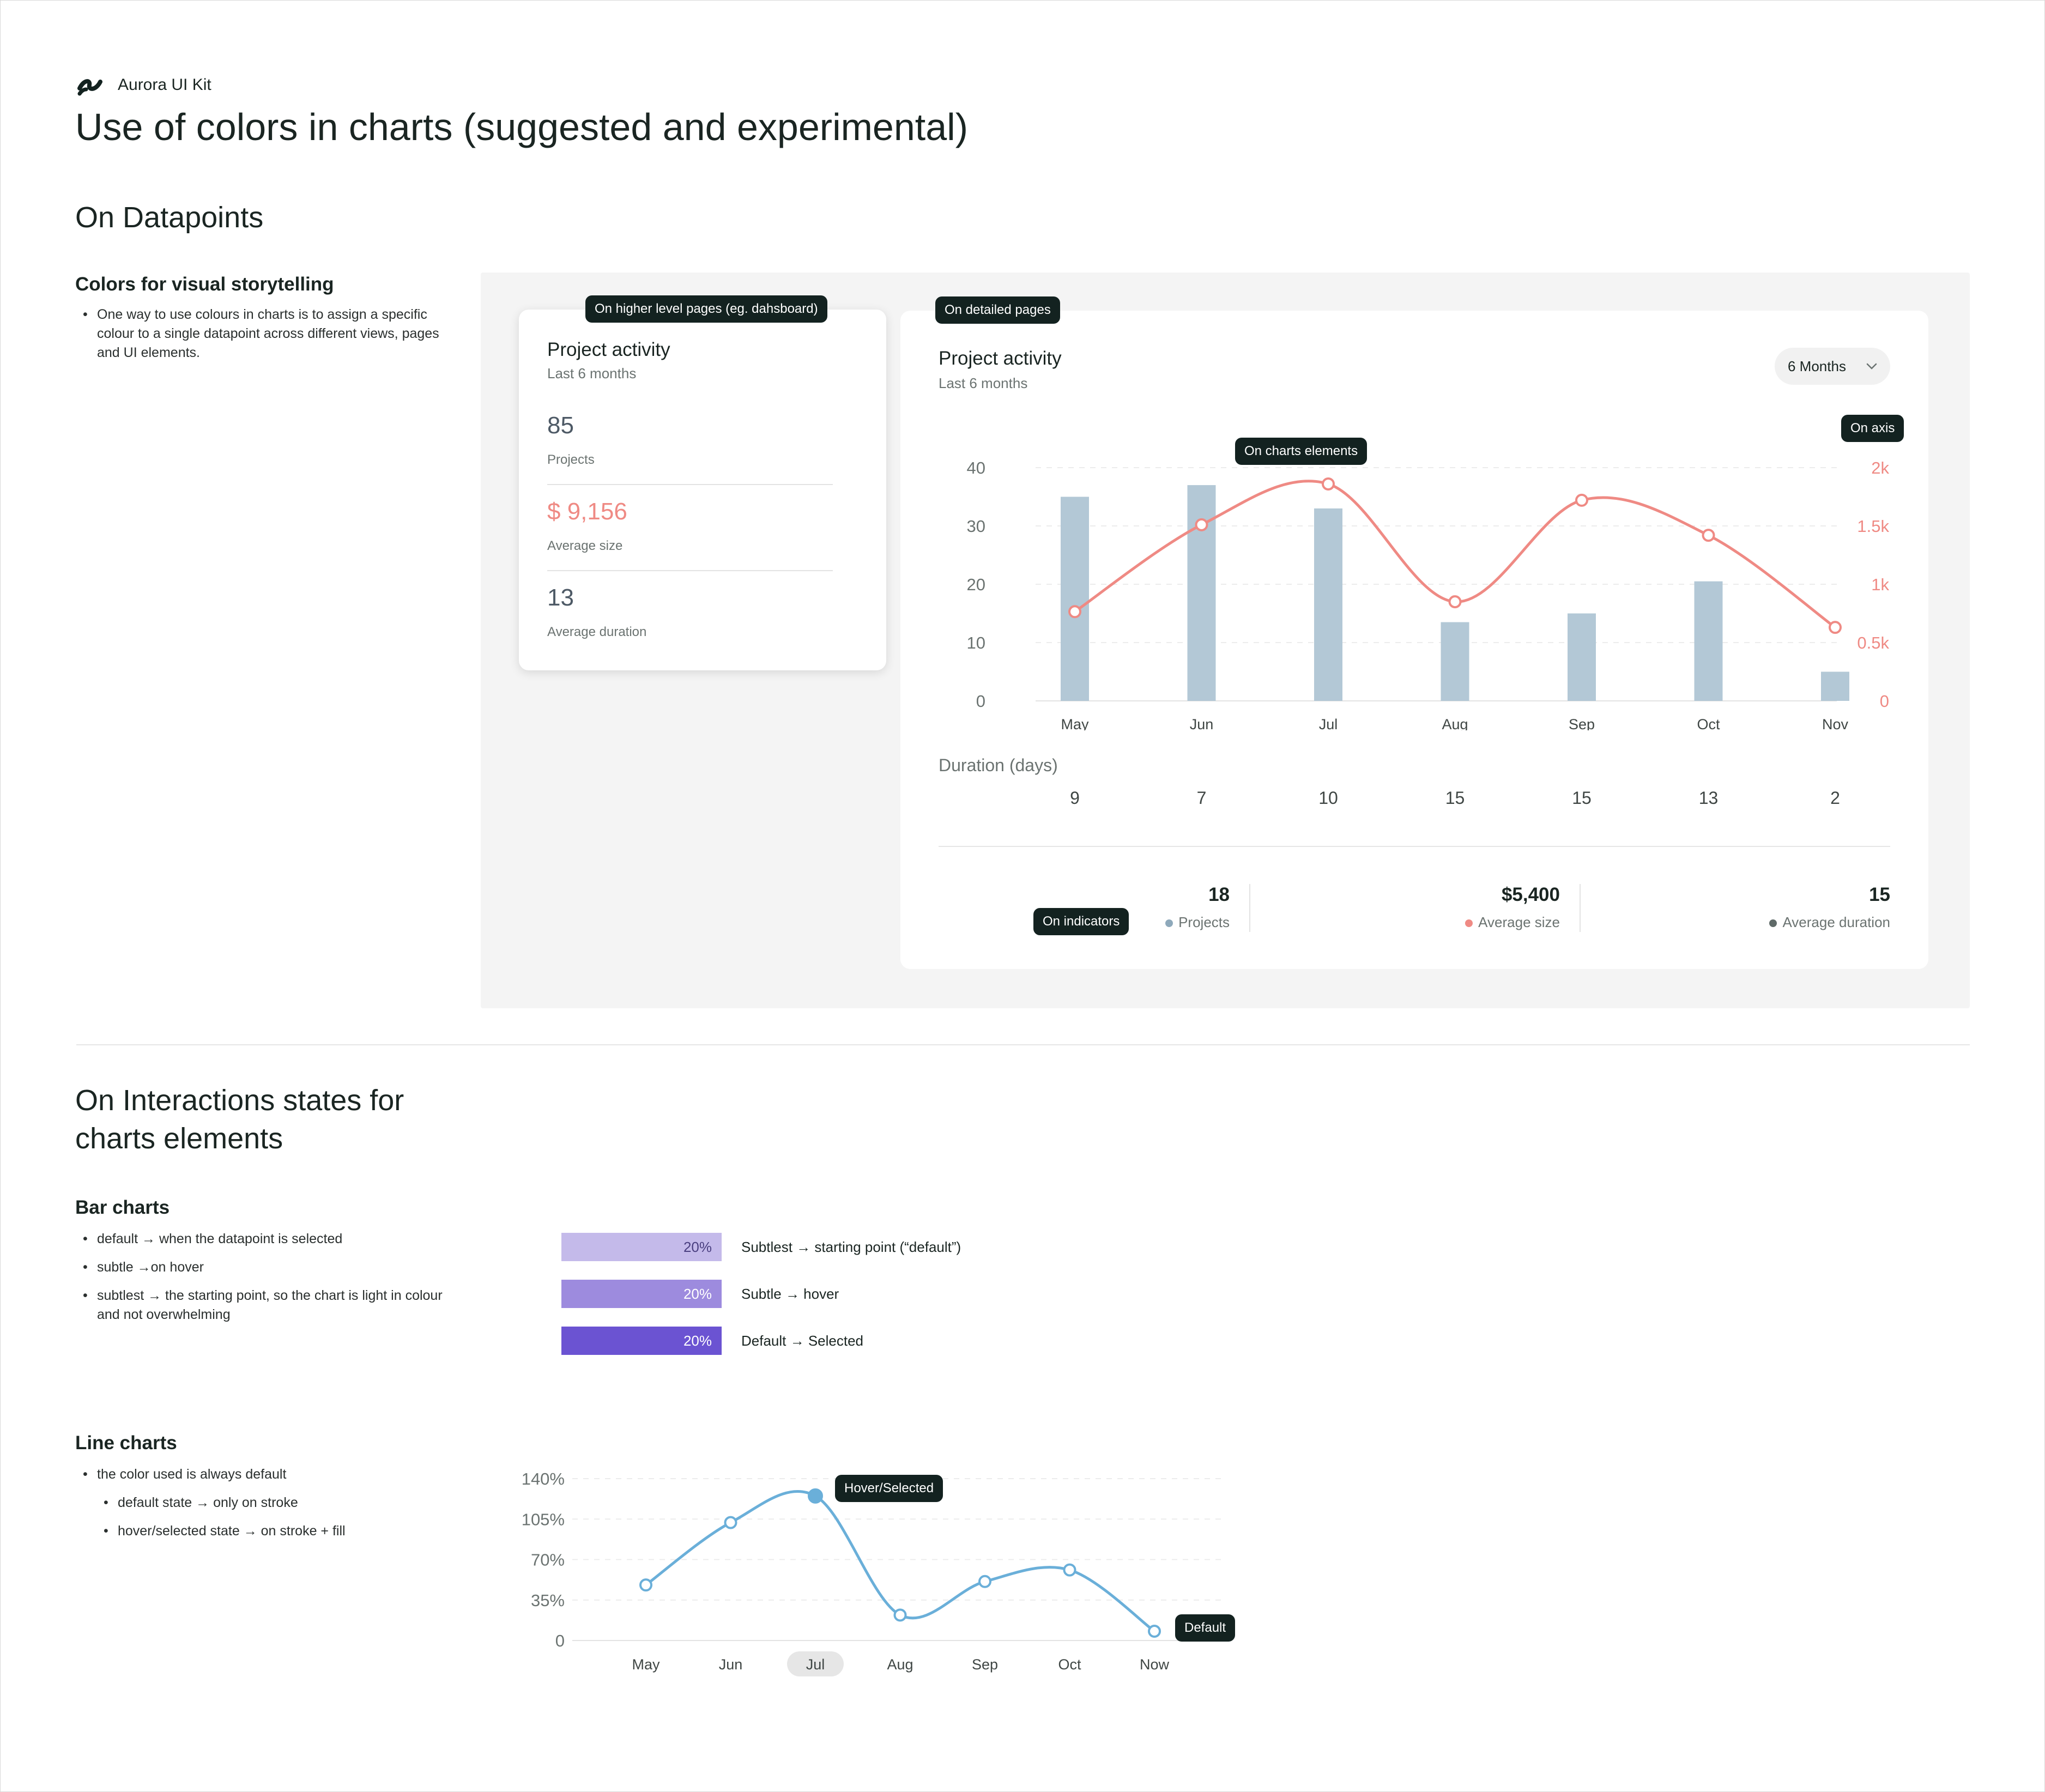  What do you see at coordinates (1873, 526) in the screenshot?
I see `y2-axis-tick-label: 1.5k` at bounding box center [1873, 526].